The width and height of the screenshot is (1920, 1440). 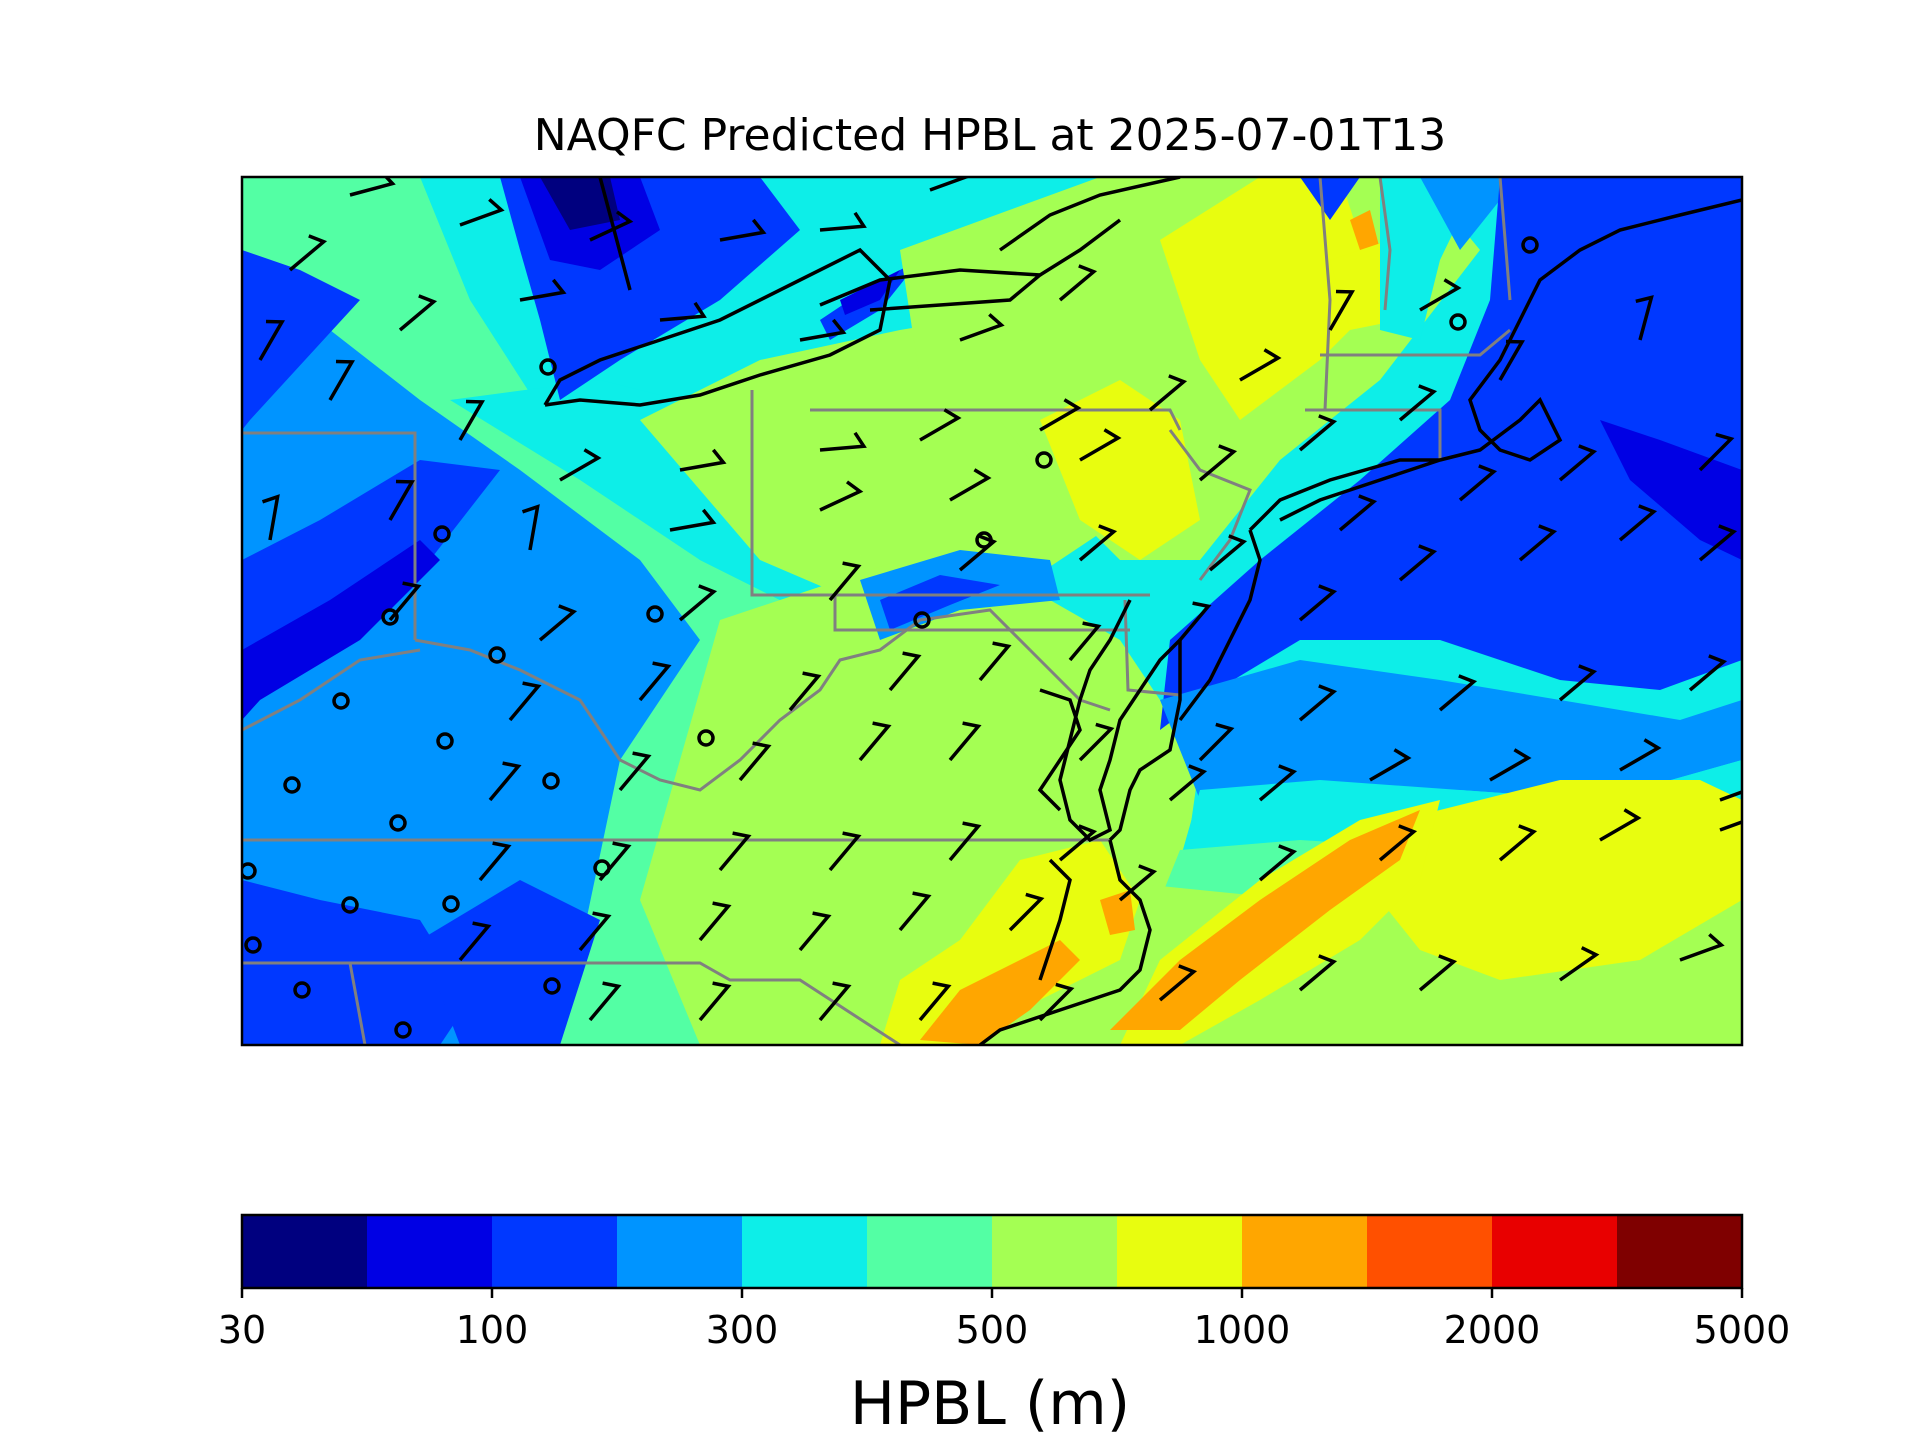 I want to click on field-far-ne-blue, so click(x=1460, y=213).